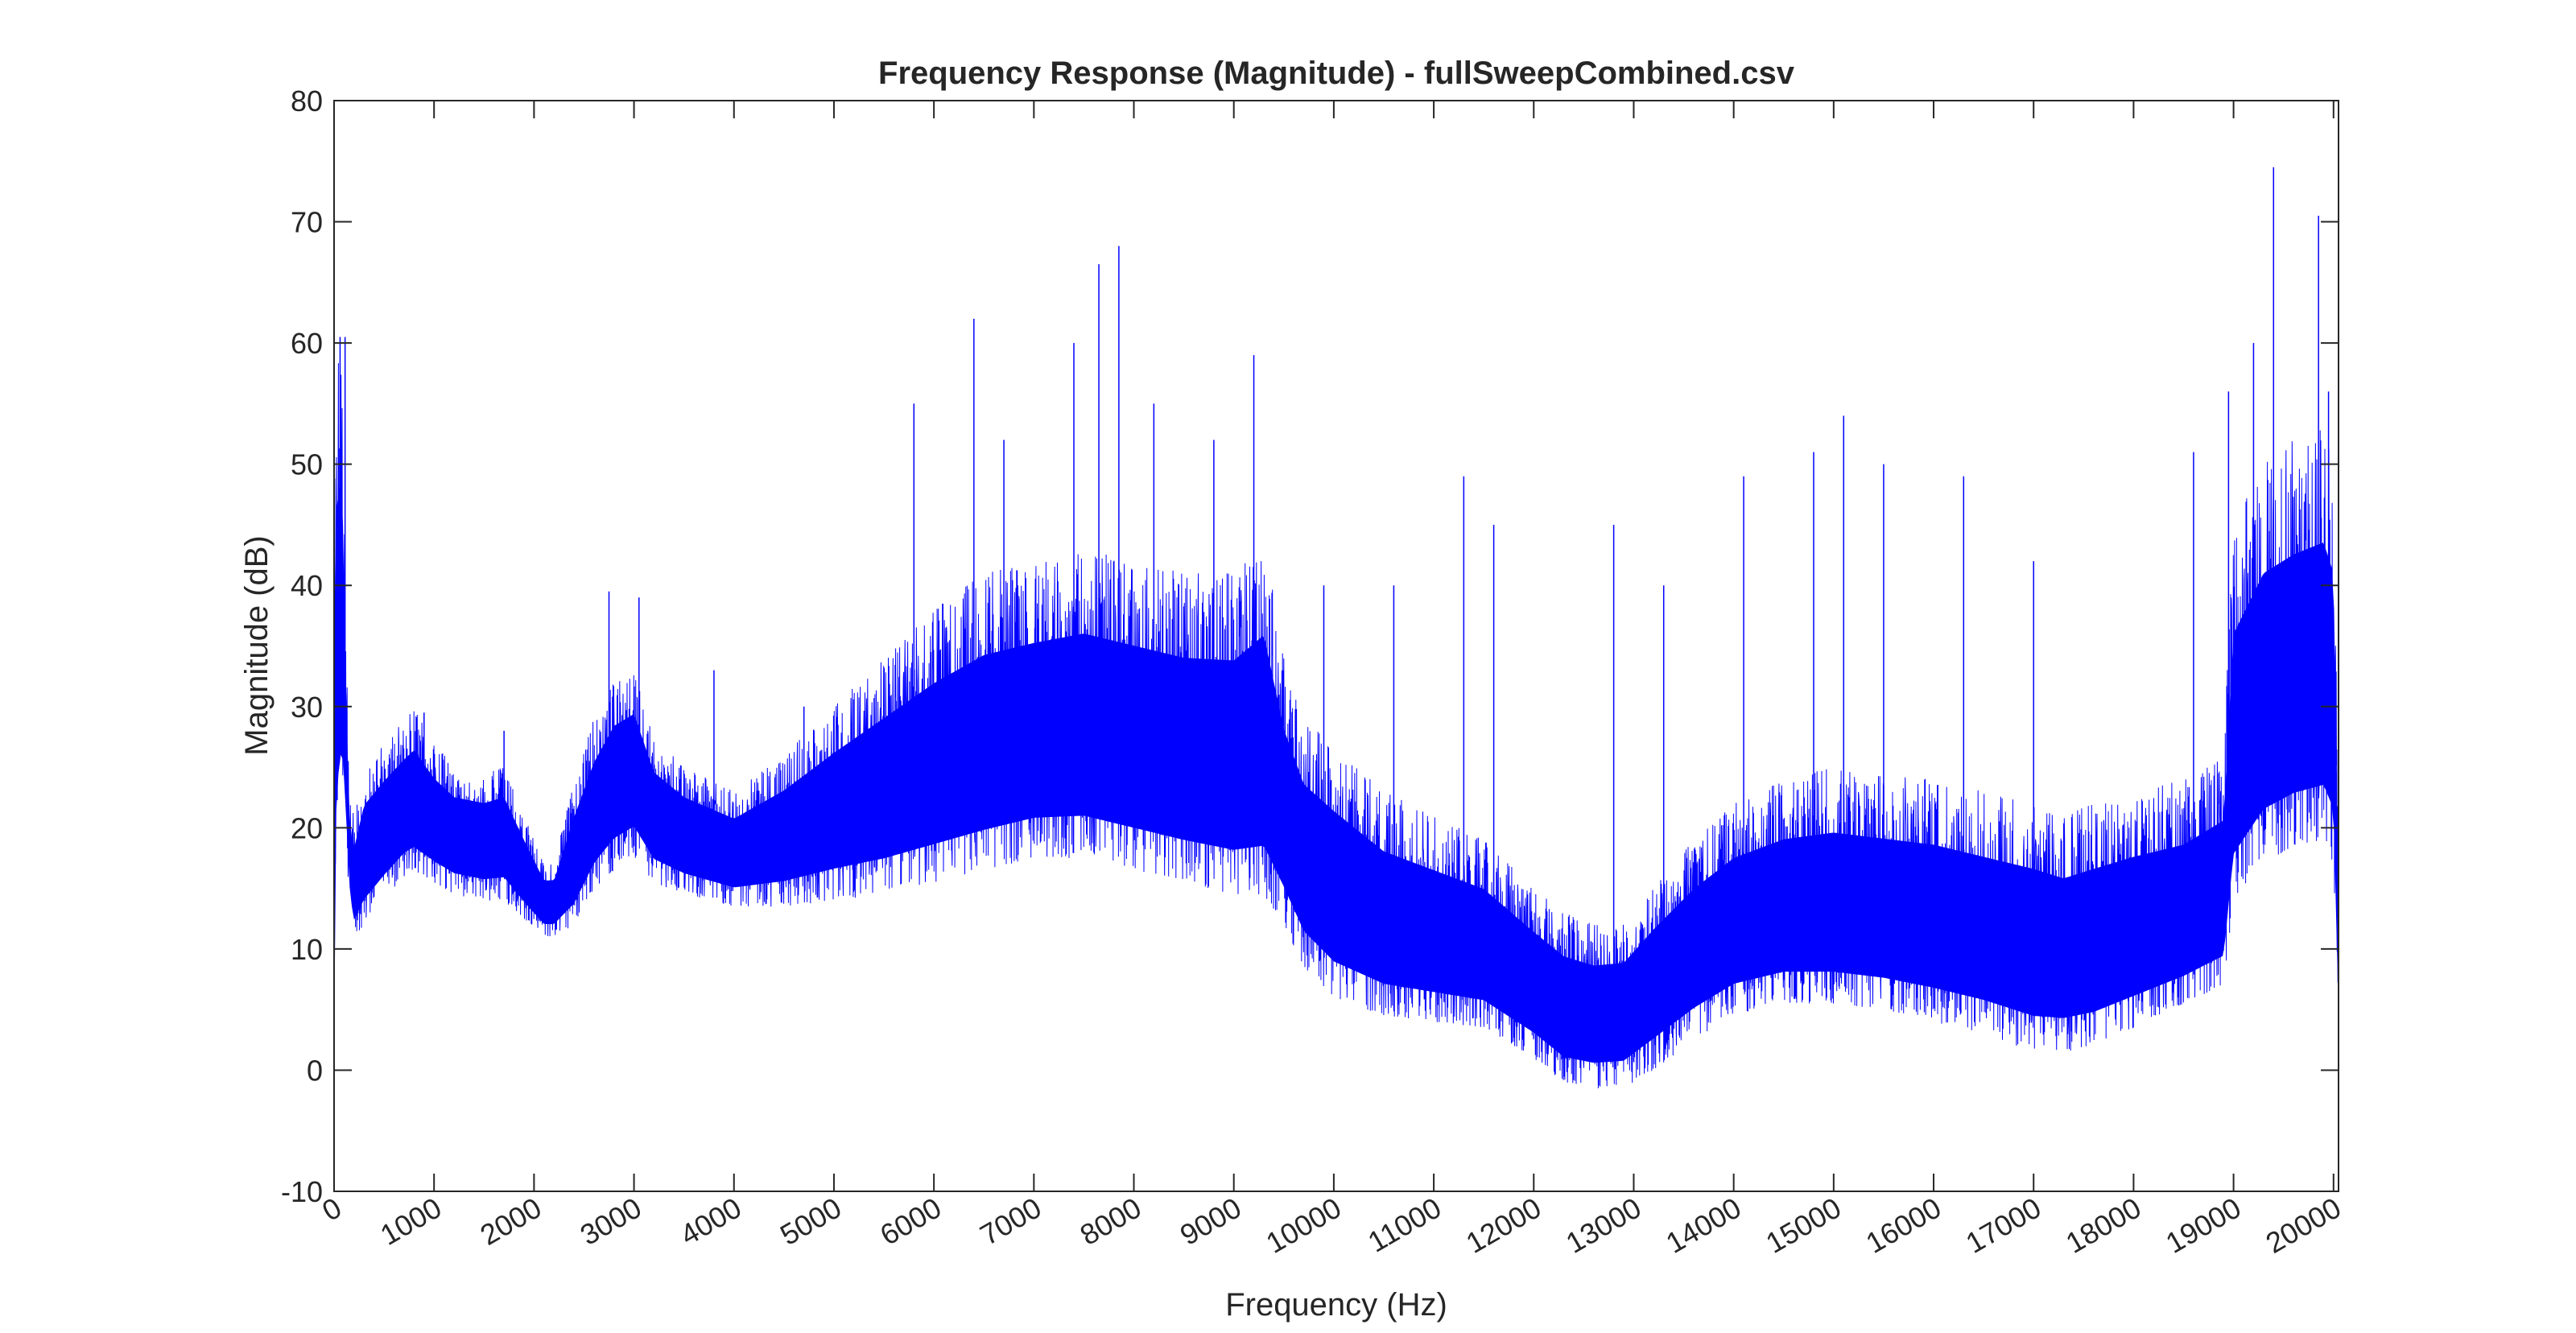 The width and height of the screenshot is (2576, 1333). What do you see at coordinates (307, 343) in the screenshot?
I see `y-tick-label: 60` at bounding box center [307, 343].